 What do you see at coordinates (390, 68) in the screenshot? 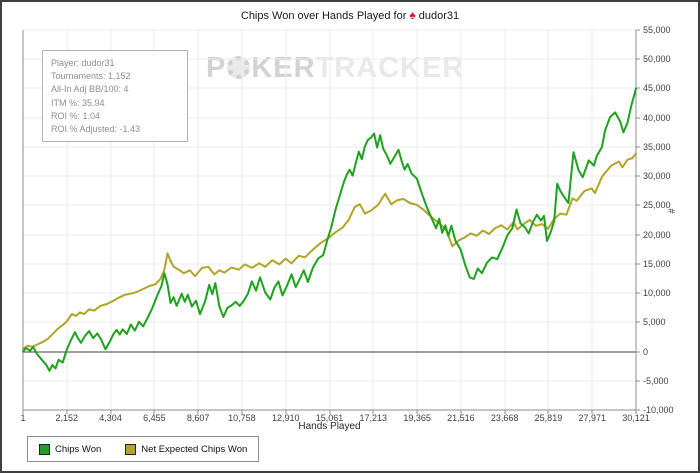
I see `watermark-text-tracker: TRACKER` at bounding box center [390, 68].